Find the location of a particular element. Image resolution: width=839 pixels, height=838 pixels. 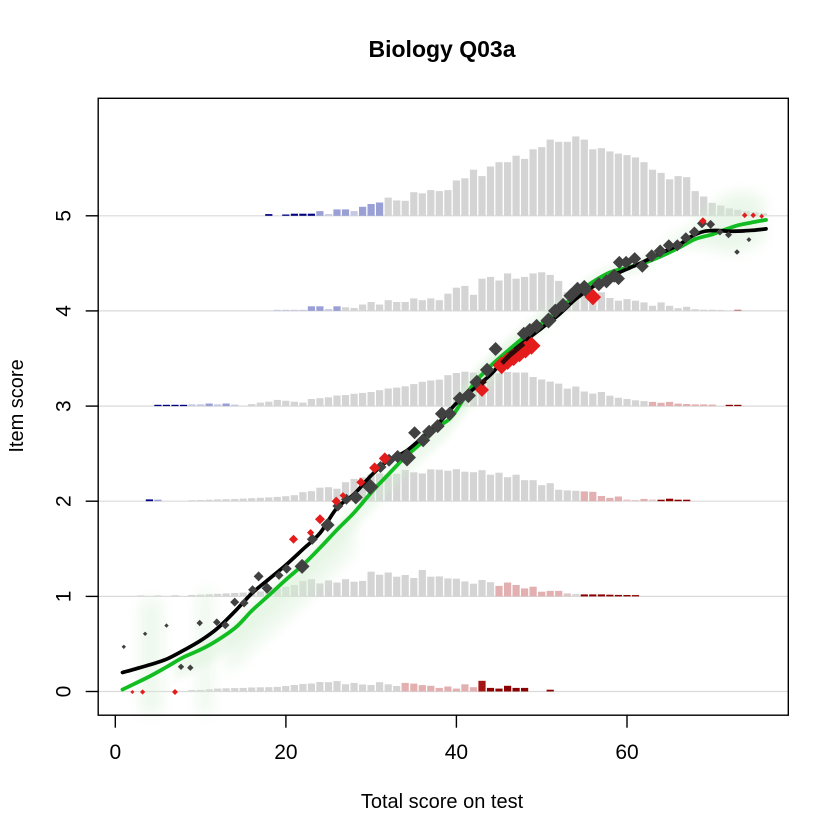

svg-text: 4 is located at coordinates (64, 311).